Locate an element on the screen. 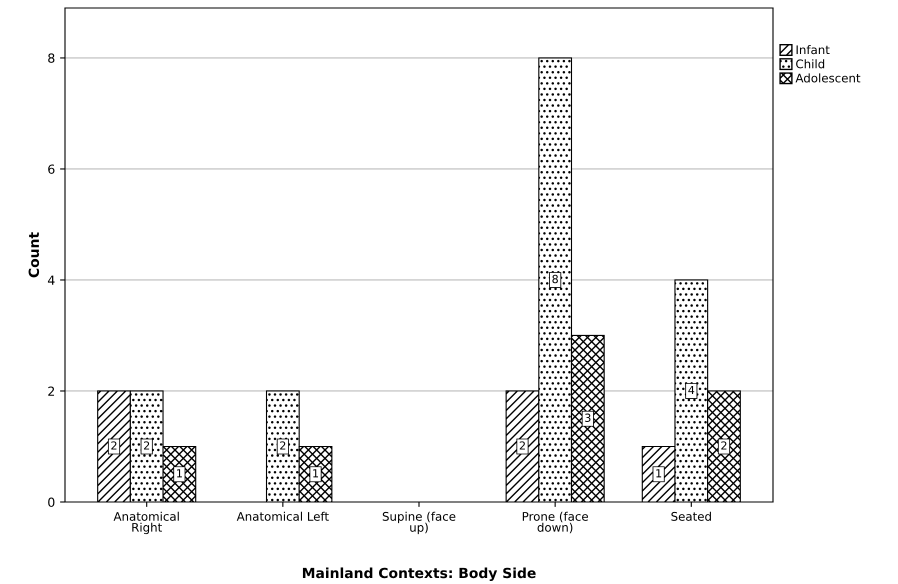 Image resolution: width=898 pixels, height=584 pixels. x-axis-title: Mainland Contexts: Body Side is located at coordinates (419, 574).